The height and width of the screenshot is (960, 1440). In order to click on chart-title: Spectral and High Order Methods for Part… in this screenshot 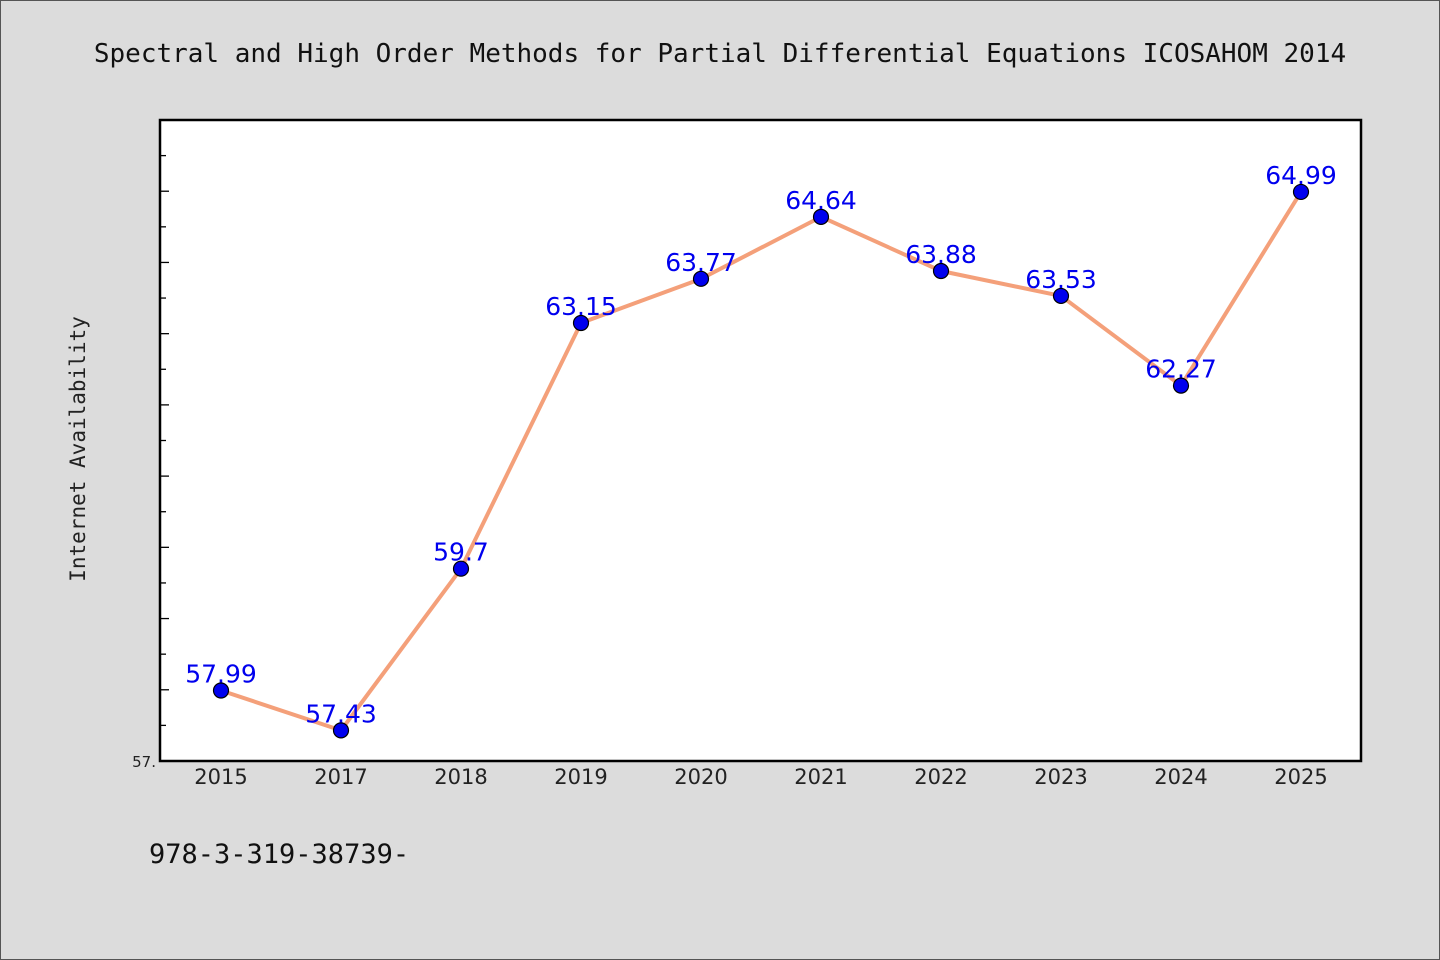, I will do `click(720, 54)`.